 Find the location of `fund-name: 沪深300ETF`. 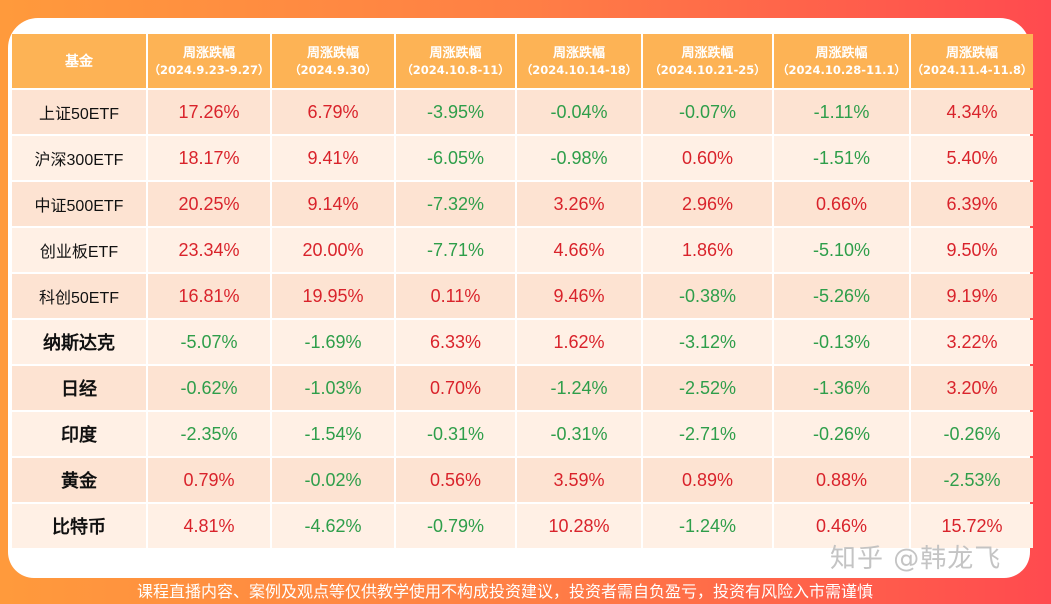

fund-name: 沪深300ETF is located at coordinates (79, 158).